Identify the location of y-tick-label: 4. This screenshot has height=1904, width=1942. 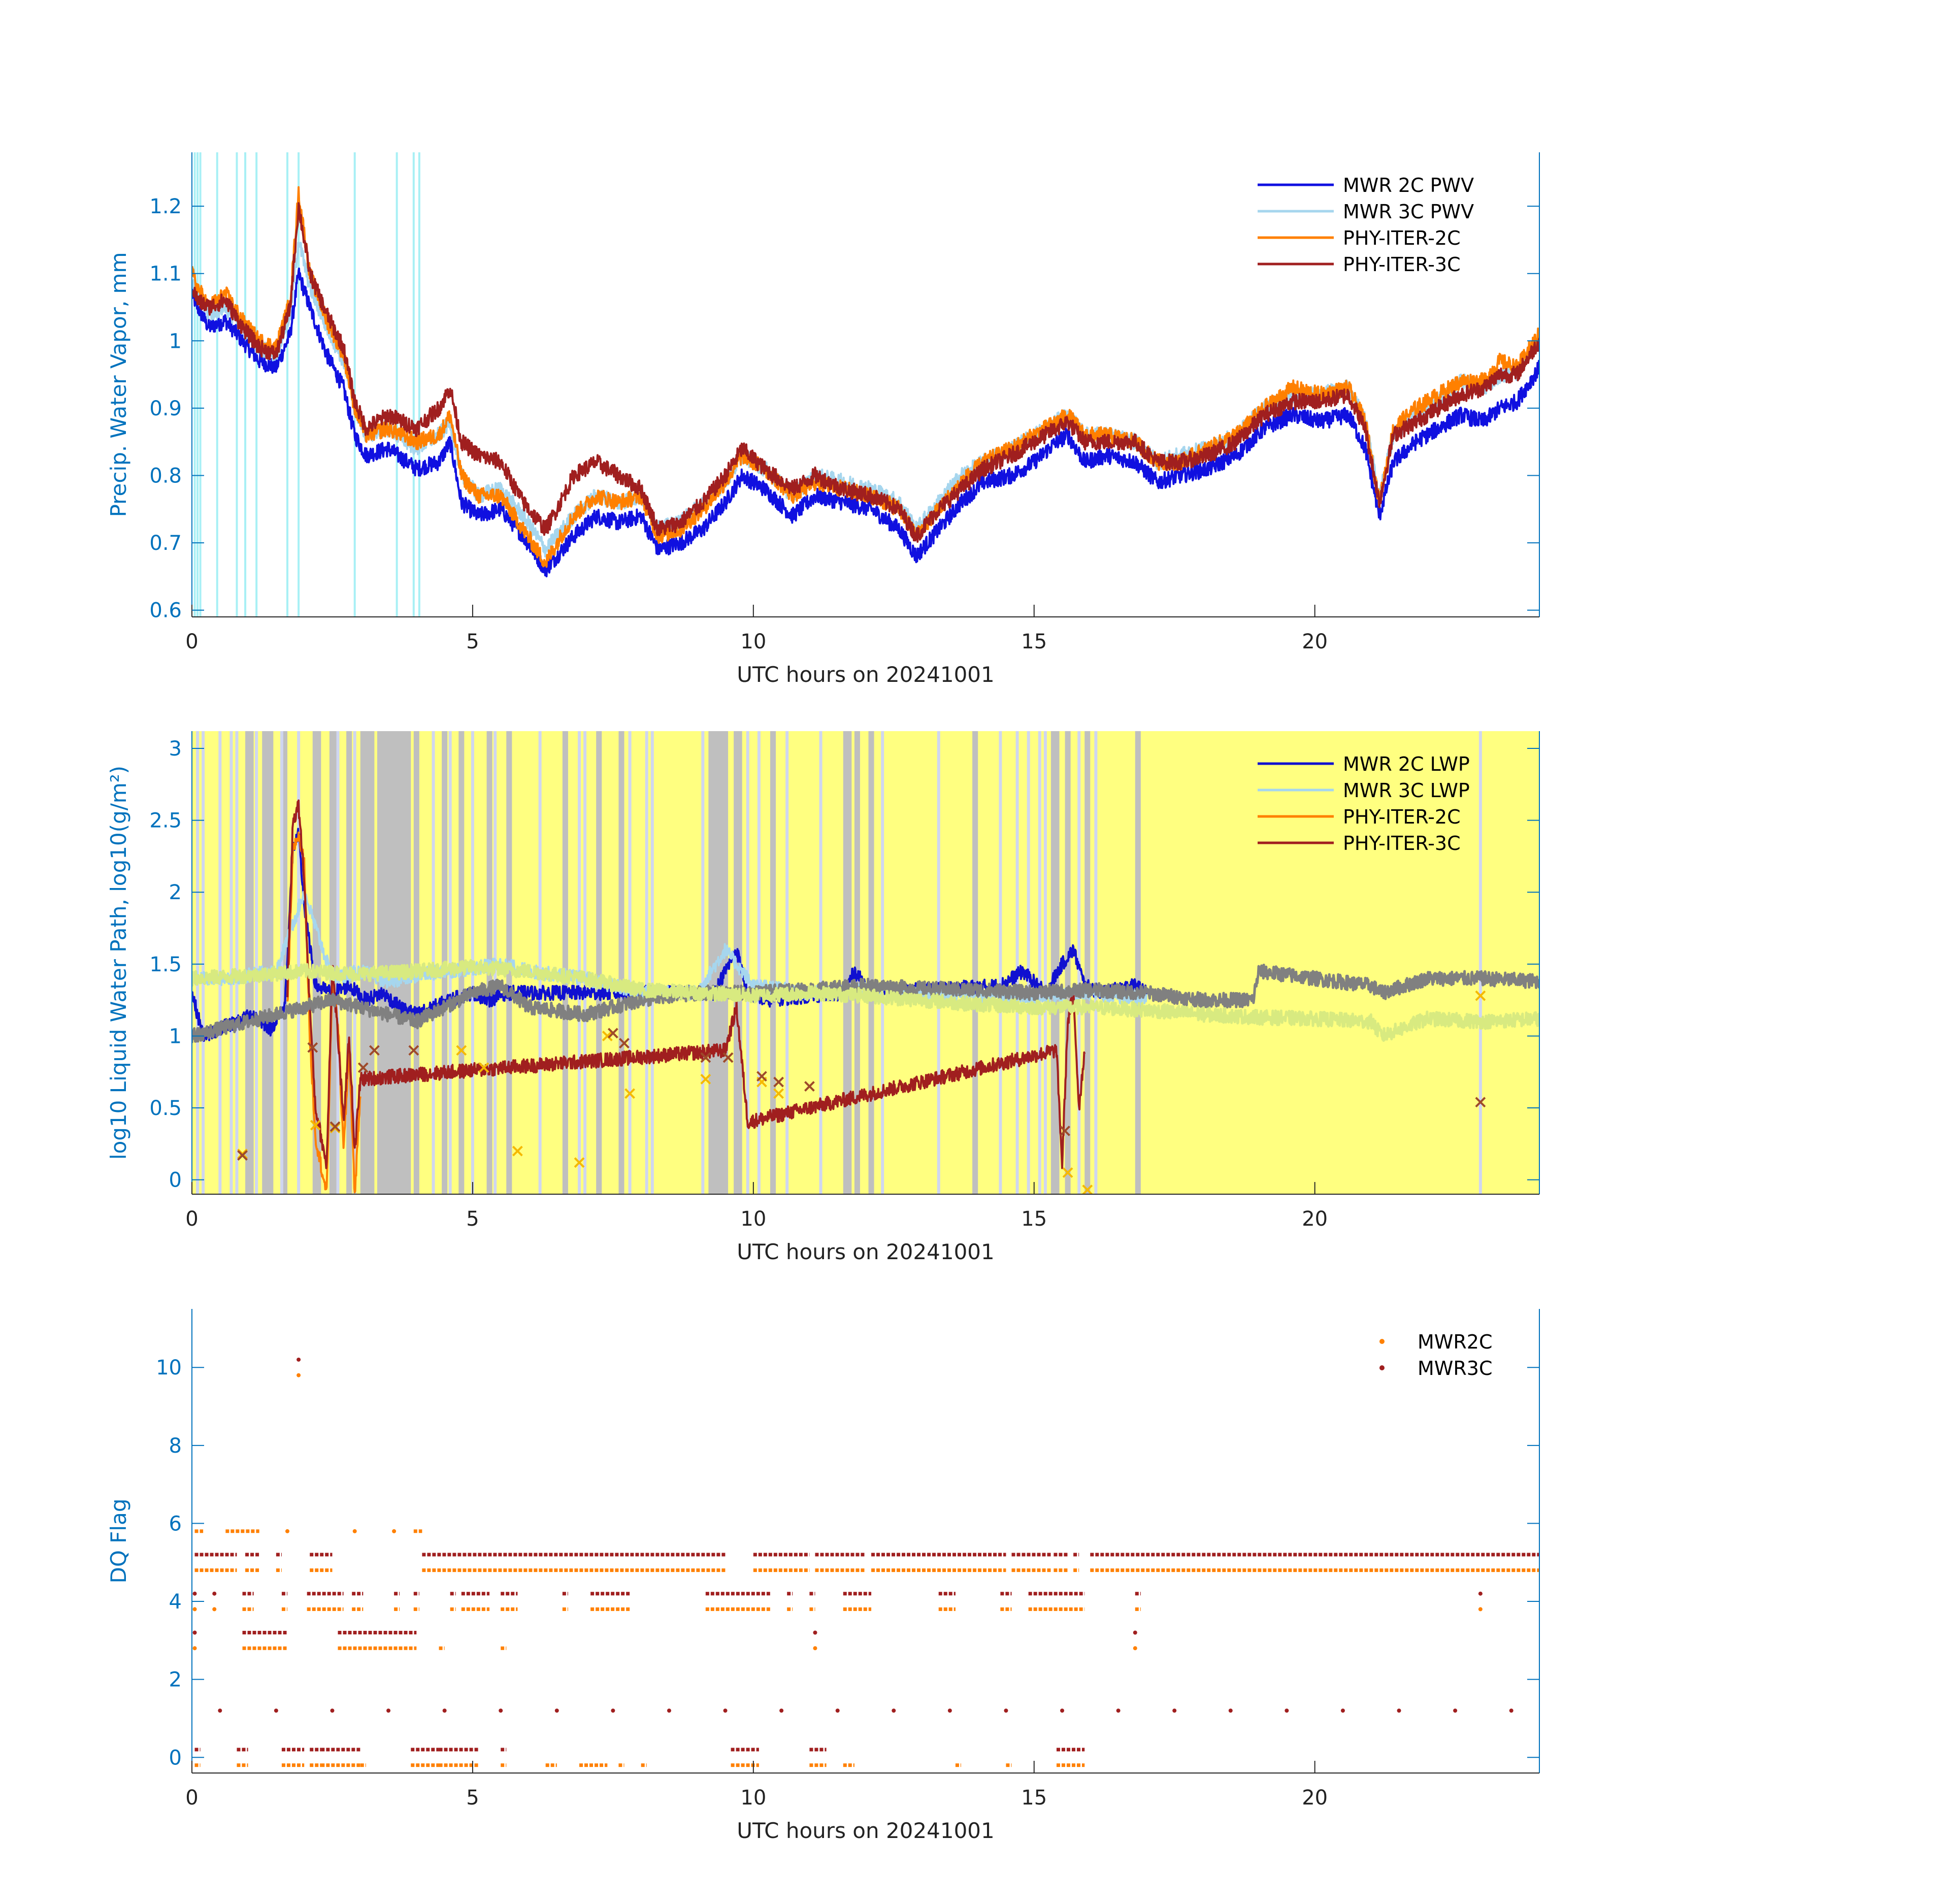
(175, 1602).